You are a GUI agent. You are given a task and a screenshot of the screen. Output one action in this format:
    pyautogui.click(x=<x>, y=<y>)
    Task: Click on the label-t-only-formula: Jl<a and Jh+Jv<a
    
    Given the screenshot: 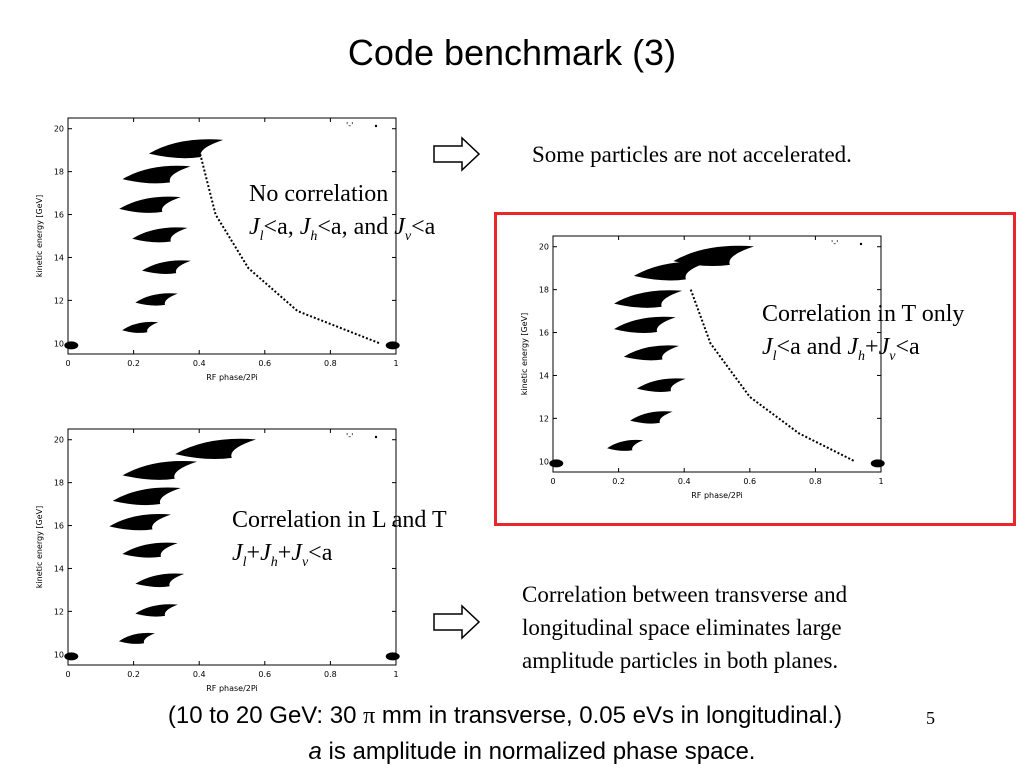 What is the action you would take?
    pyautogui.click(x=863, y=352)
    